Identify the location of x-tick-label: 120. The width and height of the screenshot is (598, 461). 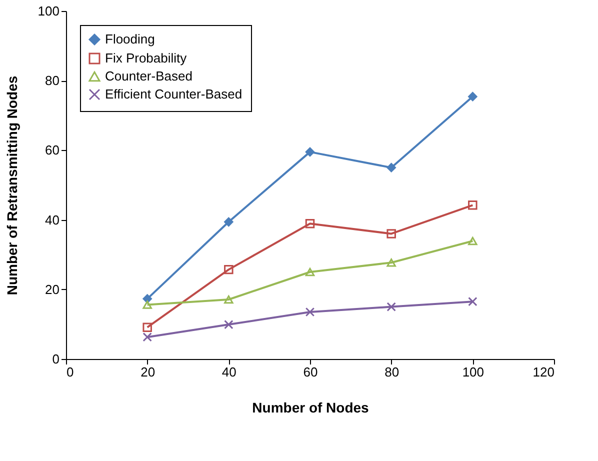
(543, 372).